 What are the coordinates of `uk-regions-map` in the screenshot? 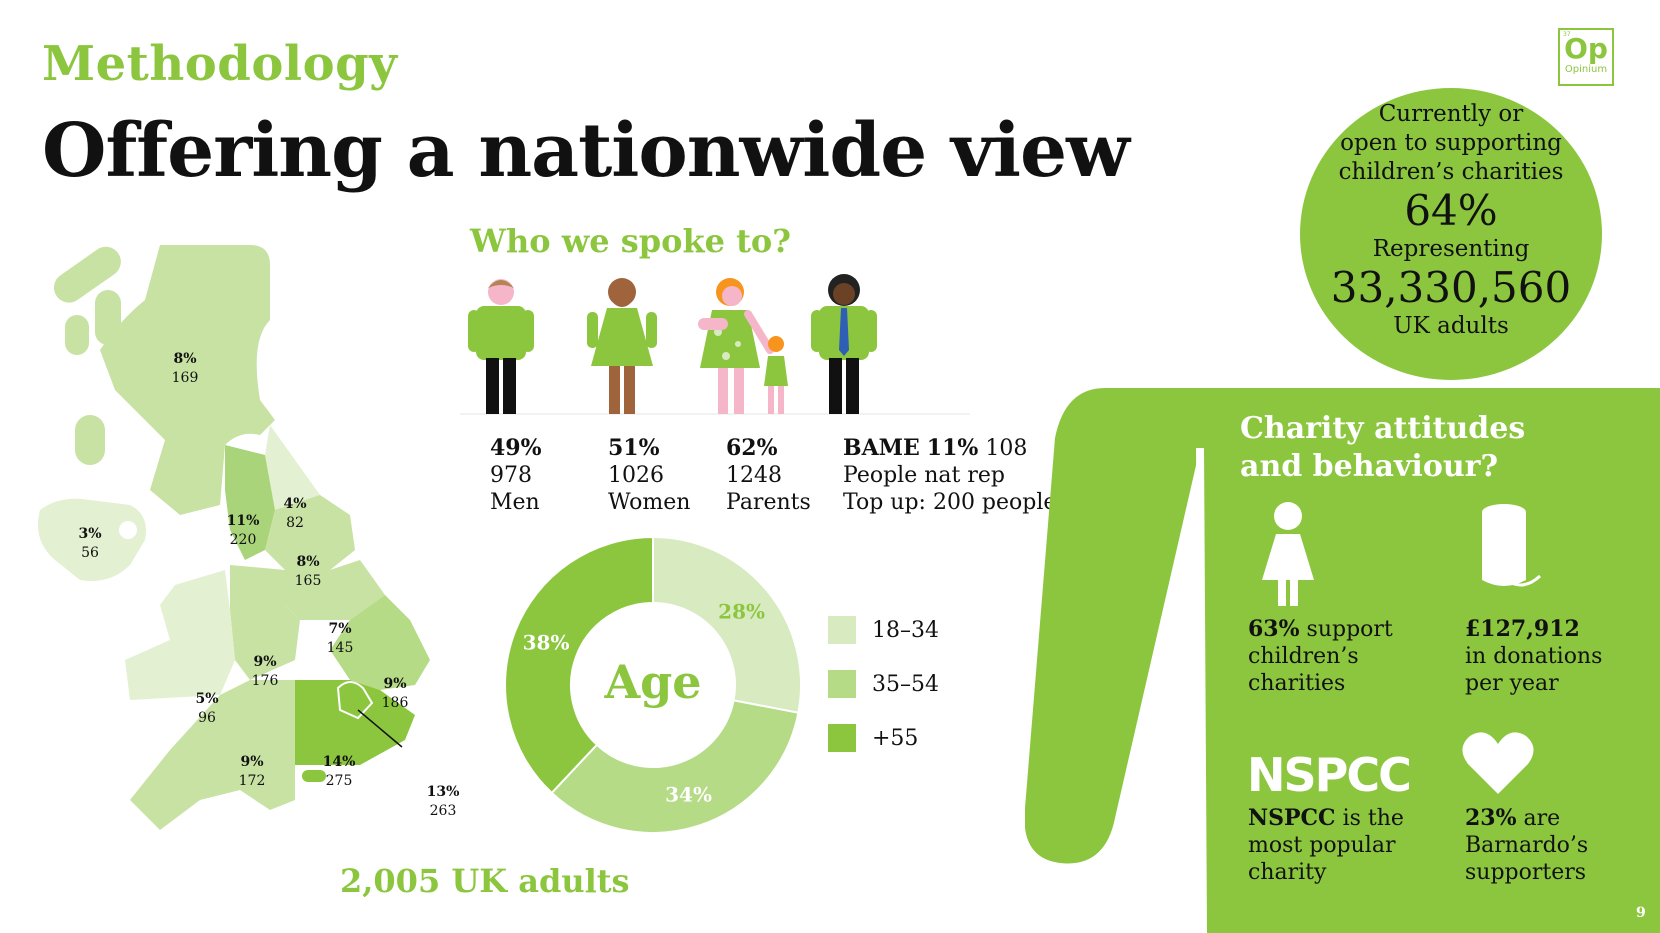 It's located at (233, 537).